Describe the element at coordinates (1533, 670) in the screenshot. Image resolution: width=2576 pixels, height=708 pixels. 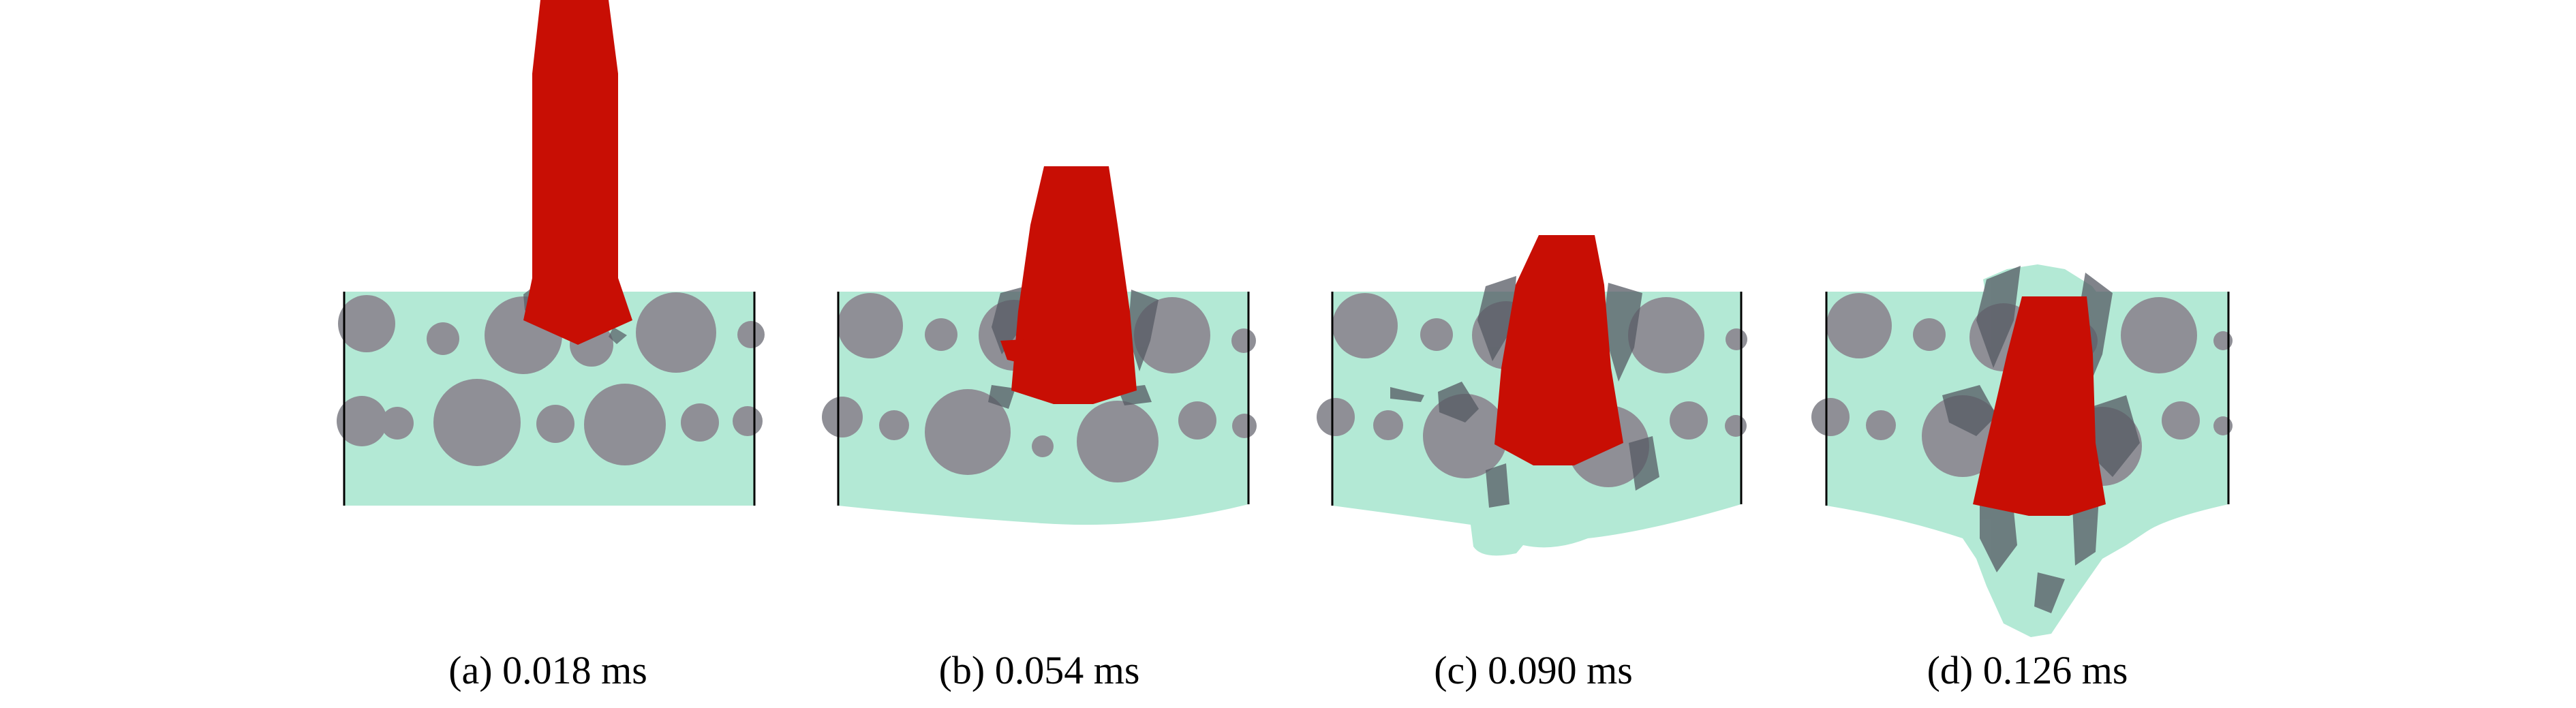
I see `caption-c: (c) 0.090 ms` at that location.